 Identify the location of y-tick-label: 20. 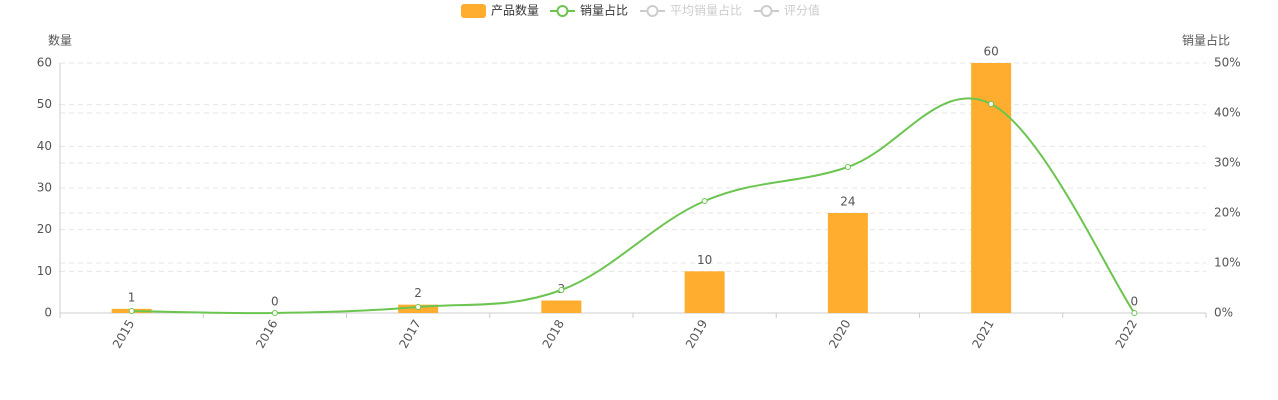
(44, 229).